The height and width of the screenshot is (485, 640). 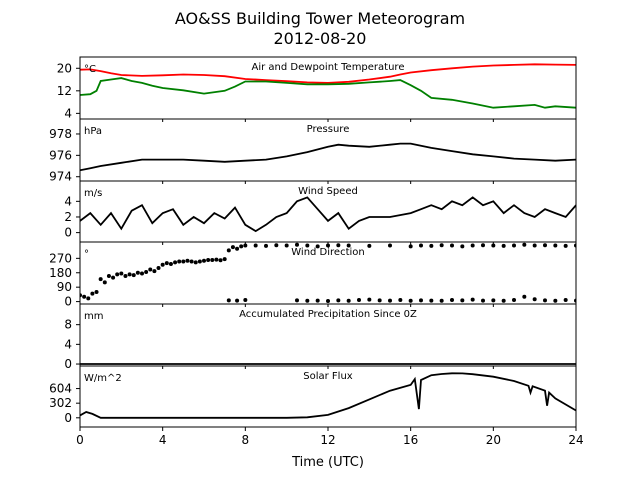 What do you see at coordinates (60, 155) in the screenshot?
I see `y-tick-label-1-1: 976` at bounding box center [60, 155].